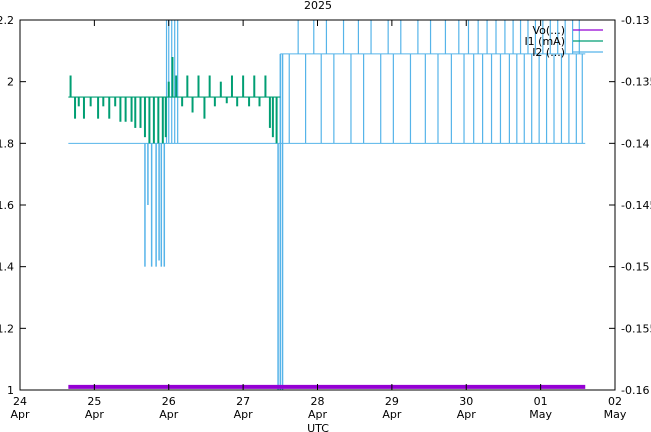 This screenshot has height=432, width=651. I want to click on legend: Vo(...)I1 (mA)I2 (...), so click(563, 41).